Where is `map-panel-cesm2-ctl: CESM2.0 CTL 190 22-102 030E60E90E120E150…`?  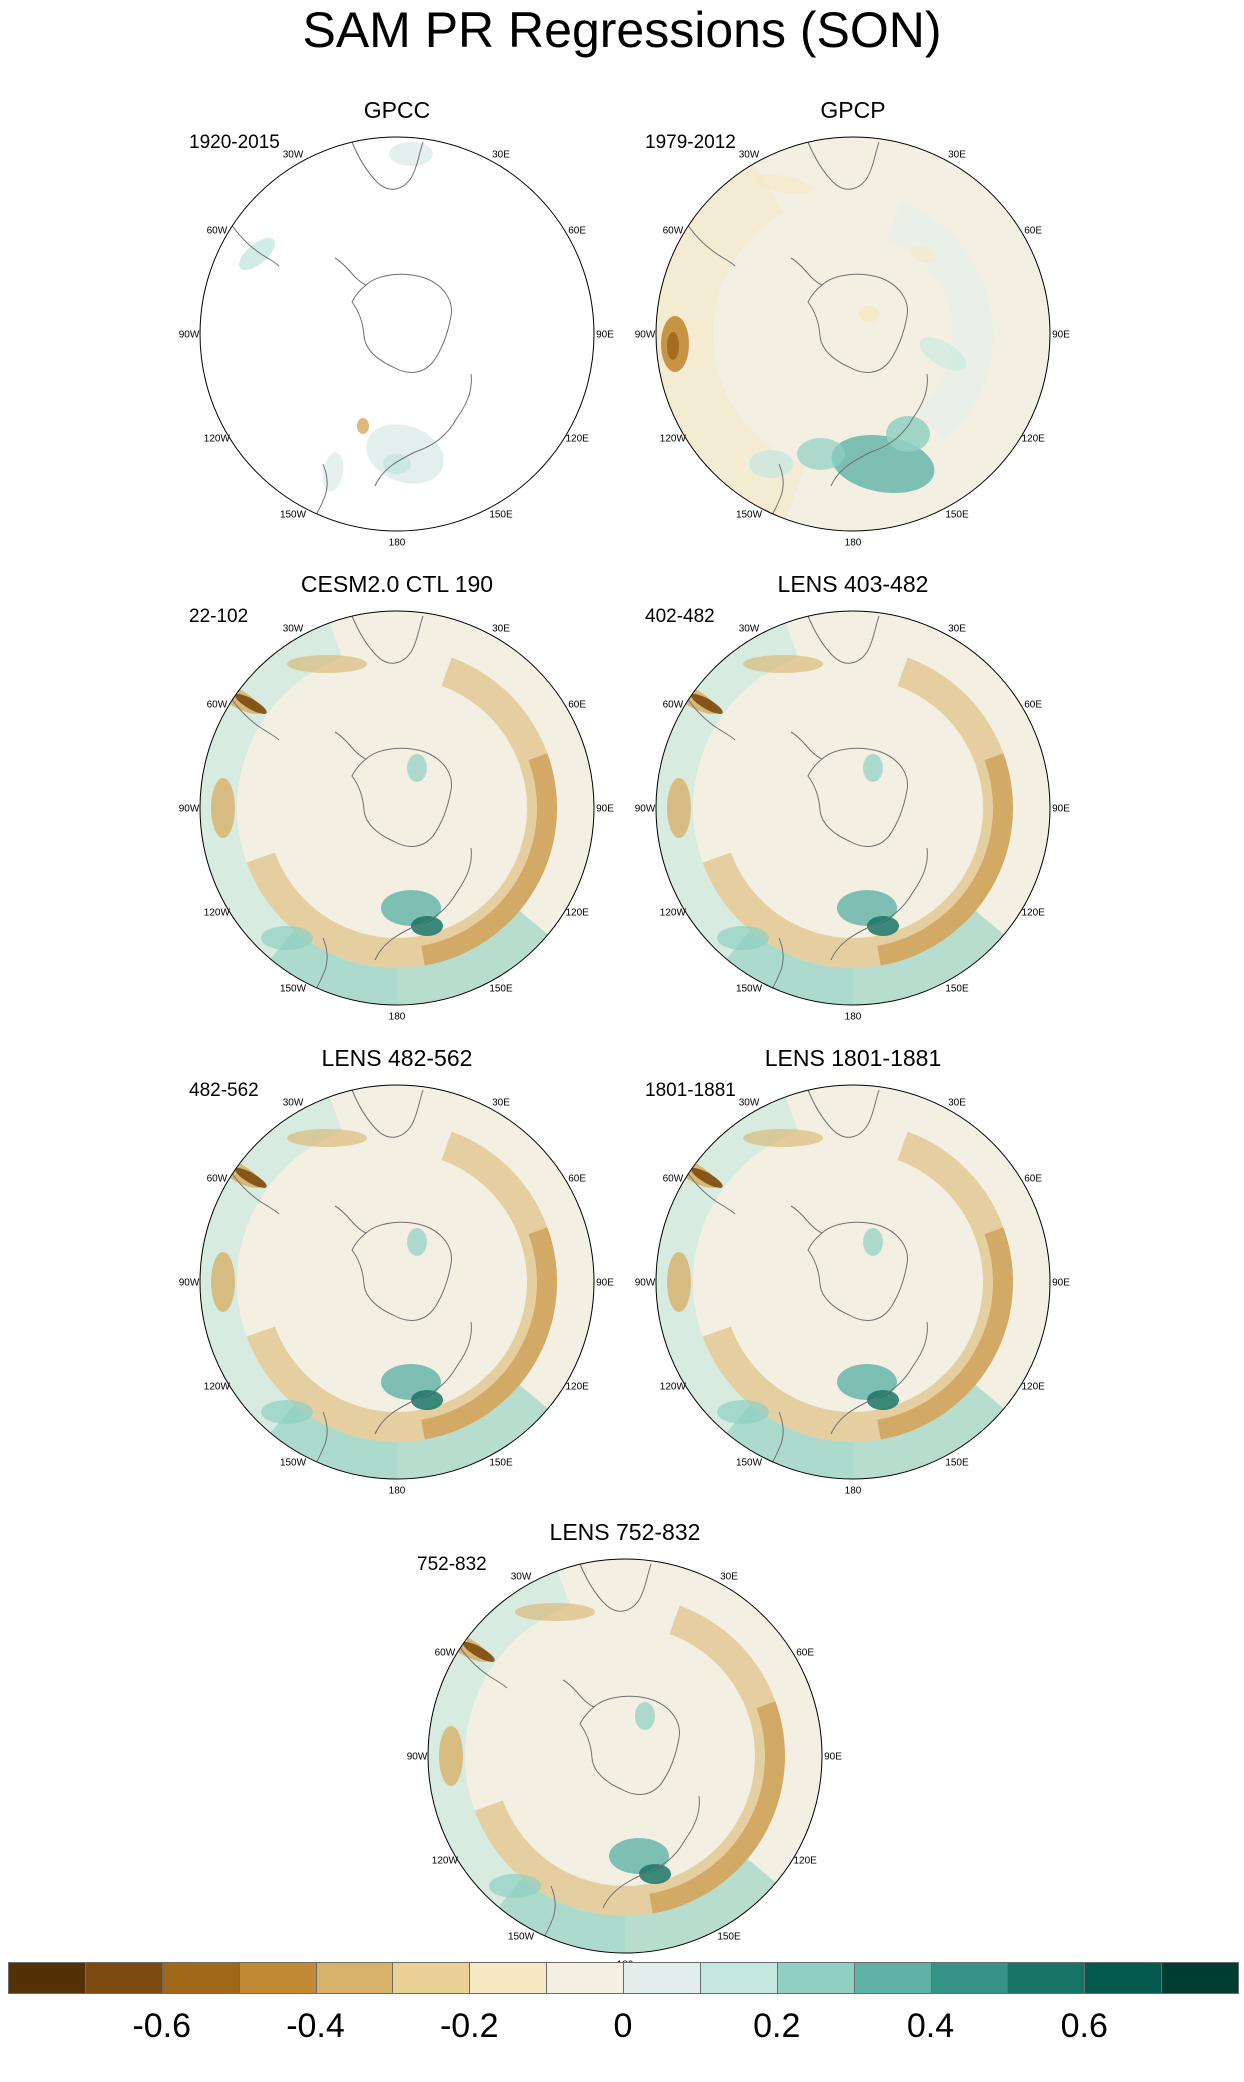 map-panel-cesm2-ctl: CESM2.0 CTL 190 22-102 030E60E90E120E150… is located at coordinates (397, 805).